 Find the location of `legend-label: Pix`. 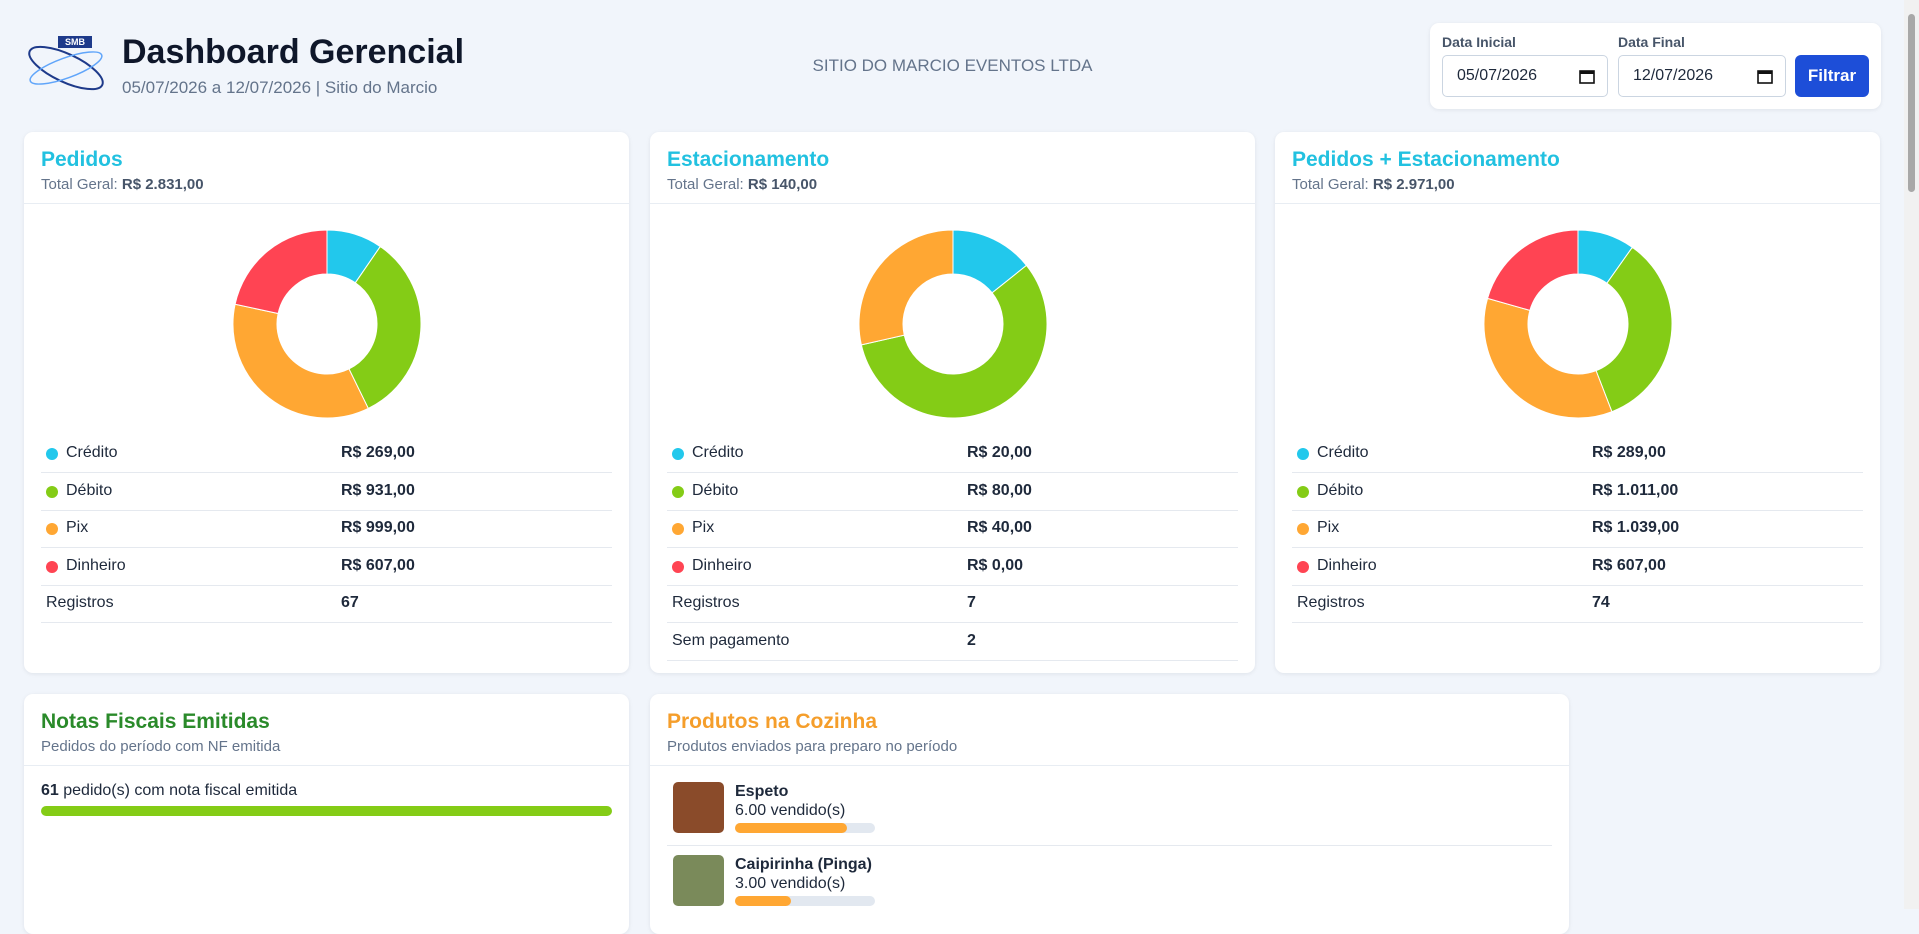

legend-label: Pix is located at coordinates (1328, 527).